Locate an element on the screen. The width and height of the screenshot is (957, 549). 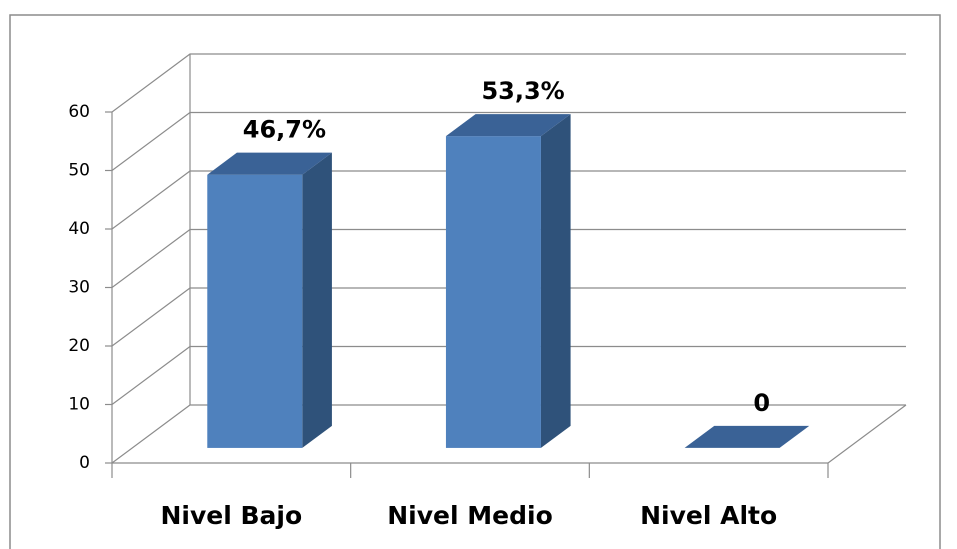
x-tick-label: Nivel Medio is located at coordinates (470, 515).